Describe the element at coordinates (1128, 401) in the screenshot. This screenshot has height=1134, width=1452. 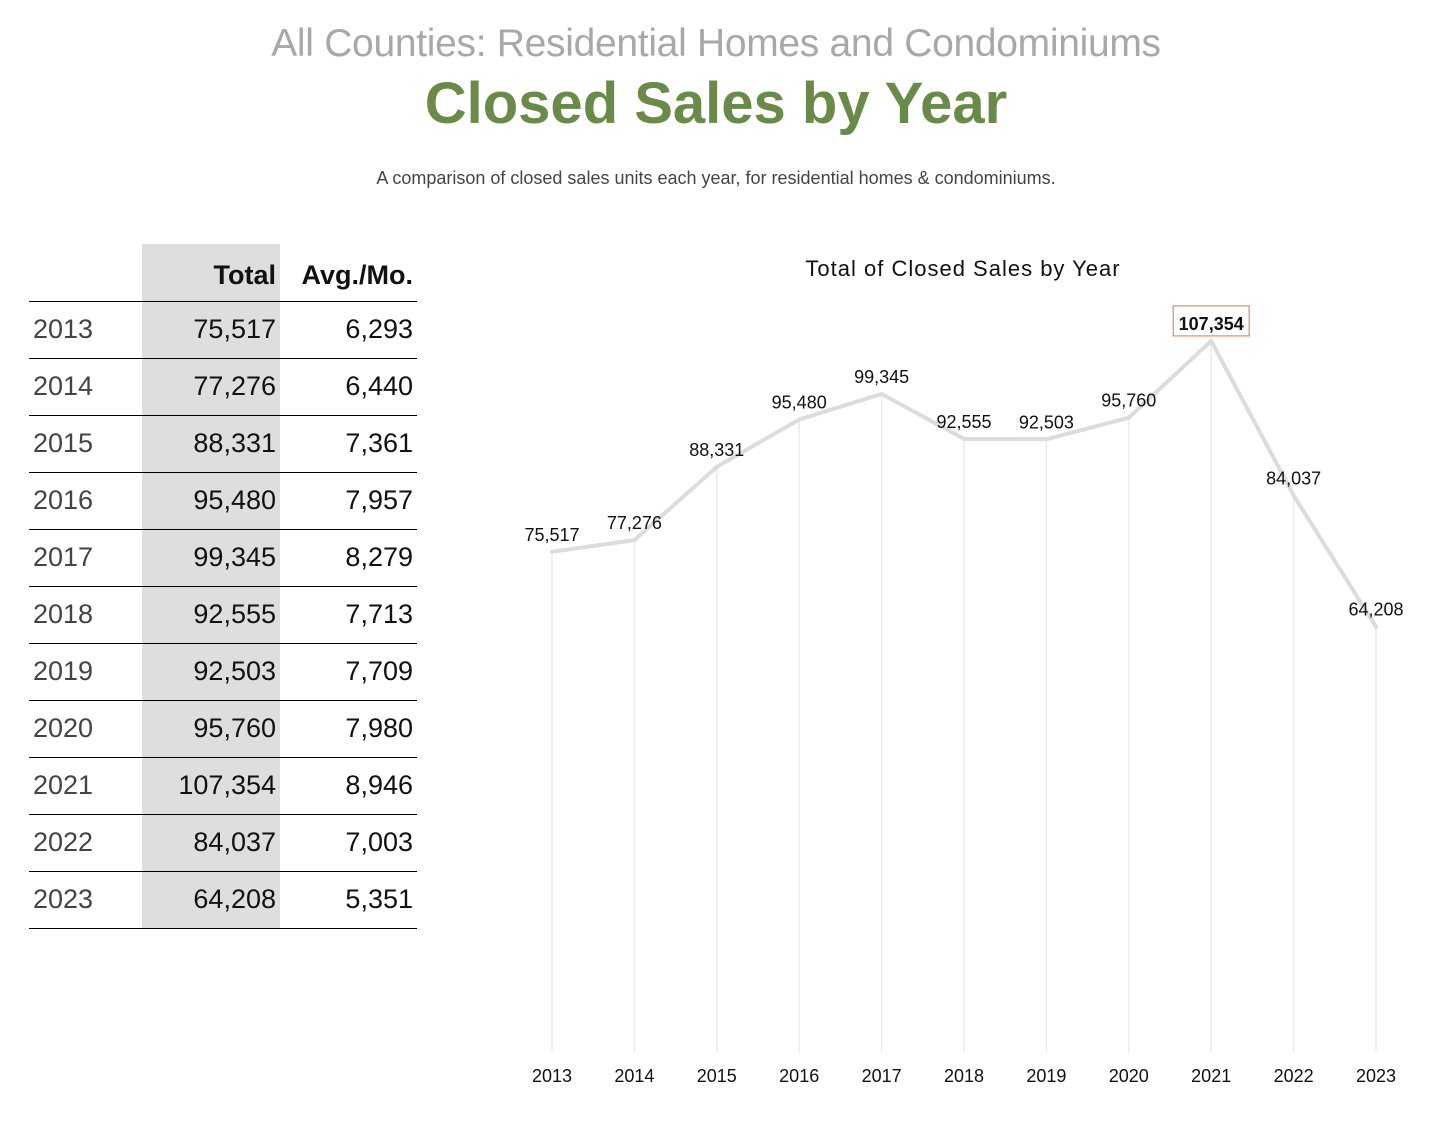
I see `data-label: 95,760` at that location.